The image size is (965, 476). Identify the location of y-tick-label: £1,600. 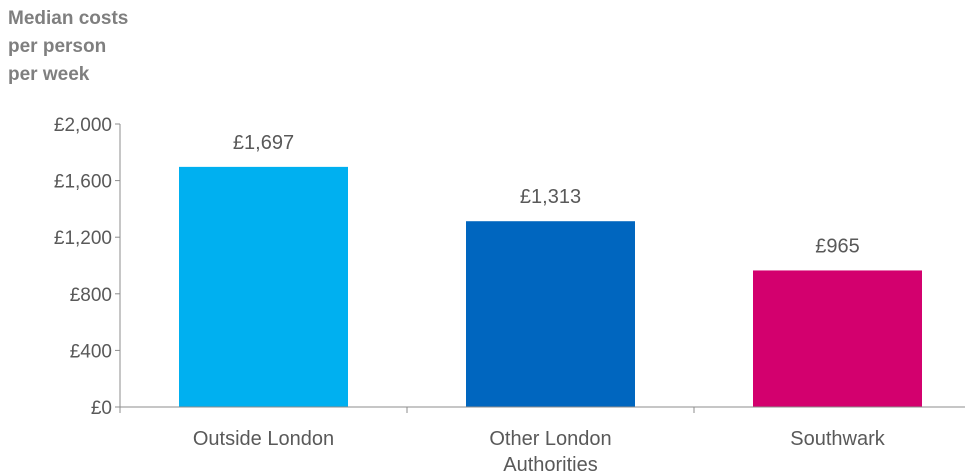
(83, 182).